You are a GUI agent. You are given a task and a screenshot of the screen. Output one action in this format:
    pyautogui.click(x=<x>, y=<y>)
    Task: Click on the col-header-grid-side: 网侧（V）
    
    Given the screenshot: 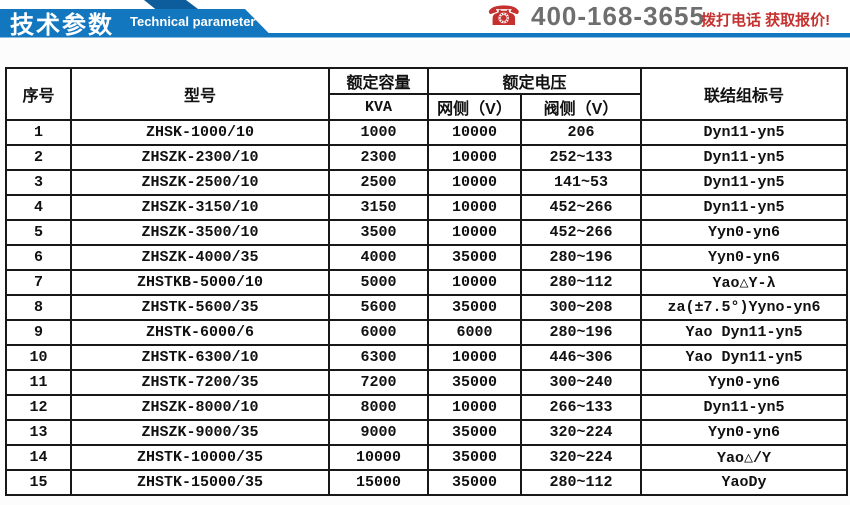 What is the action you would take?
    pyautogui.click(x=474, y=107)
    